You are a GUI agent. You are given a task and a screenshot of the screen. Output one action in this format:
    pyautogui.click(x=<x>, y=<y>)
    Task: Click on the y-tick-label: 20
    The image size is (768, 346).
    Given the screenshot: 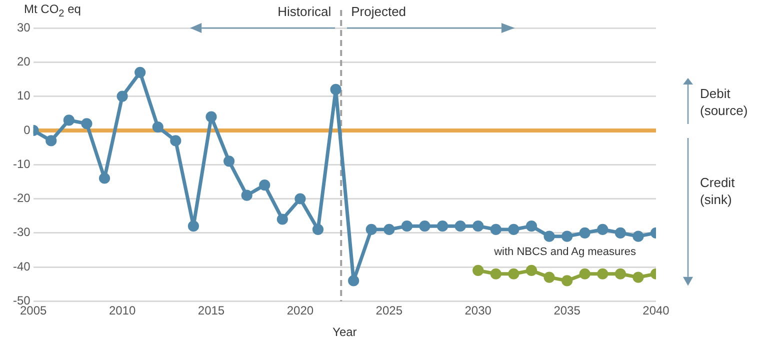 What is the action you would take?
    pyautogui.click(x=23, y=61)
    